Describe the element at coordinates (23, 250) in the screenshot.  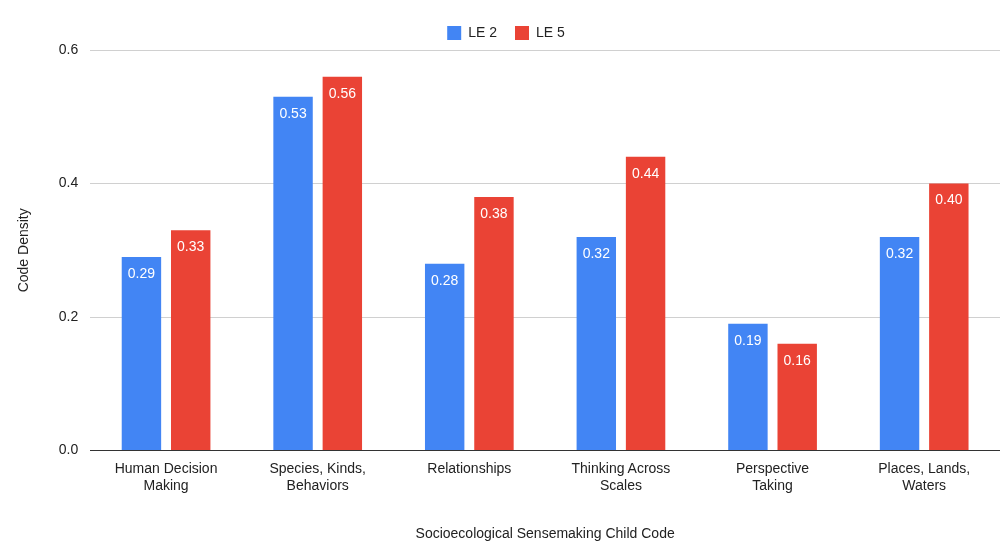
I see `y-axis-title: Code Density` at that location.